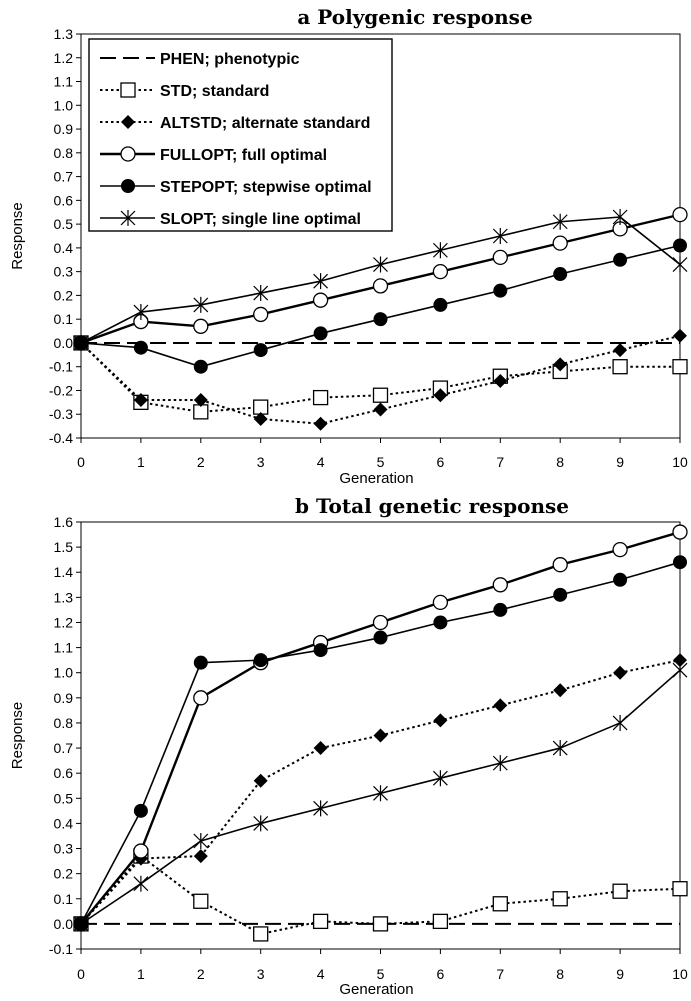  I want to click on series-fullopt, so click(380, 278).